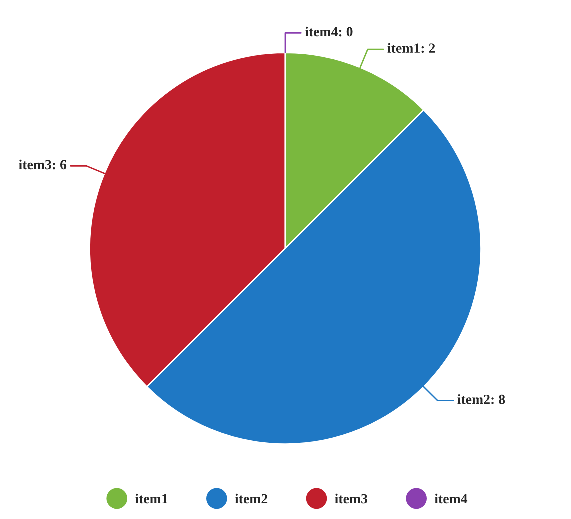 This screenshot has width=571, height=519. I want to click on legend-label: item4, so click(451, 499).